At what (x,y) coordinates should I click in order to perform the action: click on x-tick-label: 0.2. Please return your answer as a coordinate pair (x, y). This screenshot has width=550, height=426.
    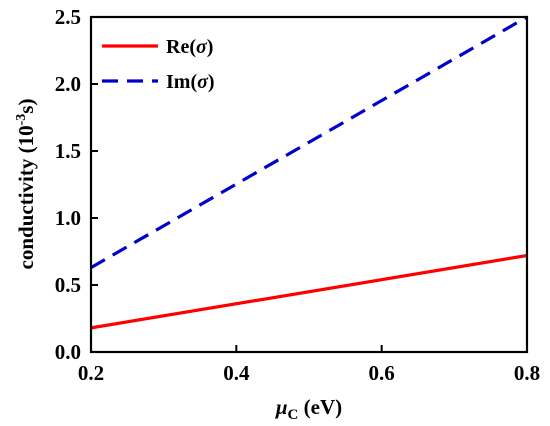
    Looking at the image, I should click on (91, 373).